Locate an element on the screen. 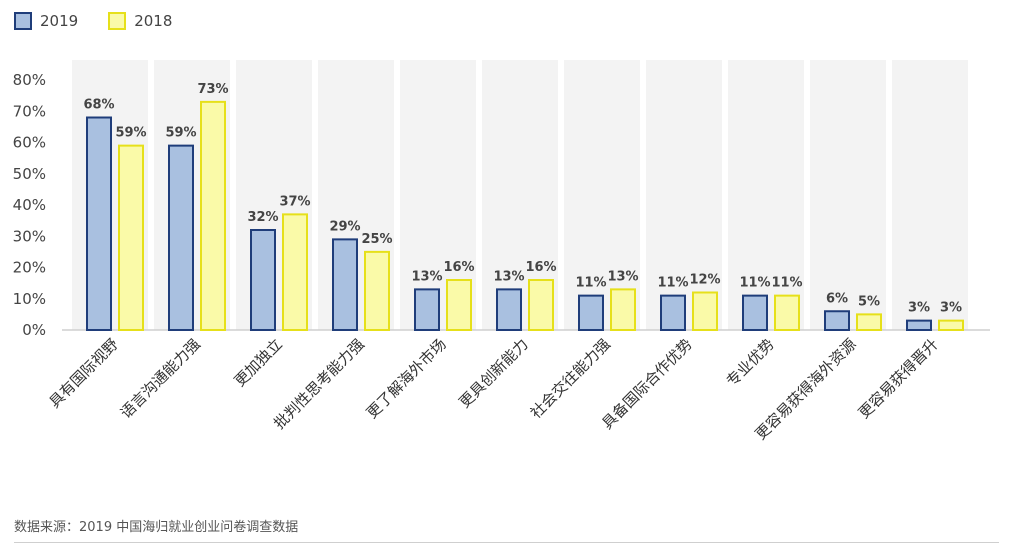 The image size is (1014, 553). data-label-2018: 59% is located at coordinates (130, 133).